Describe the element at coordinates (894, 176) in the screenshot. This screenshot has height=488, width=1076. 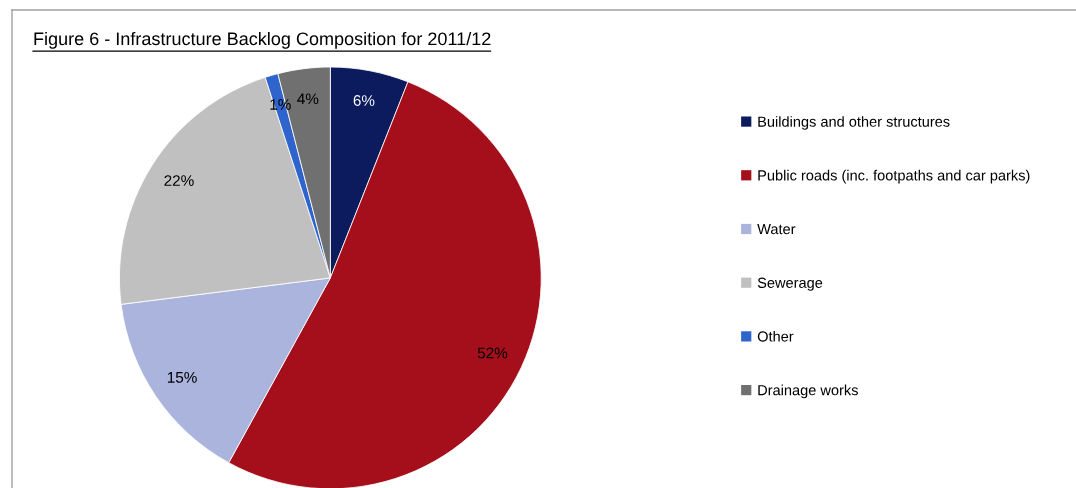
I see `legend-label: Public roads (inc. footpaths and car parks)` at that location.